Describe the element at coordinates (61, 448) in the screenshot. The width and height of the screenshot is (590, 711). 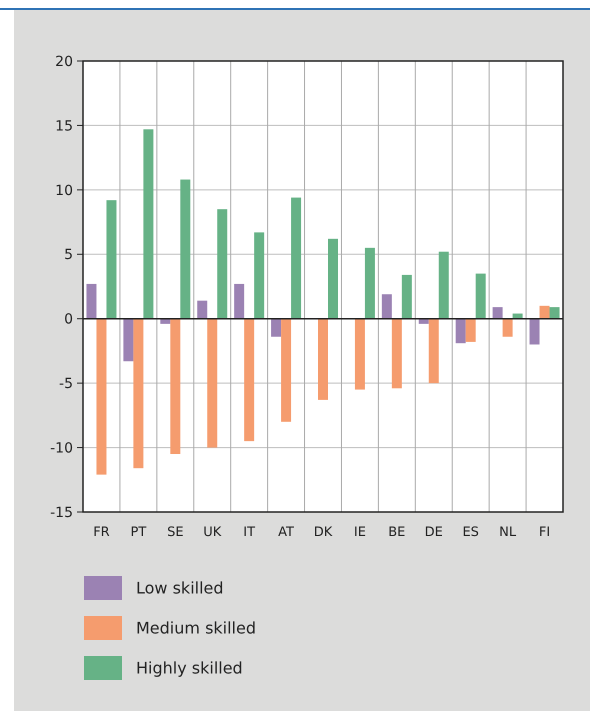
I see `y-tick-label: -10` at that location.